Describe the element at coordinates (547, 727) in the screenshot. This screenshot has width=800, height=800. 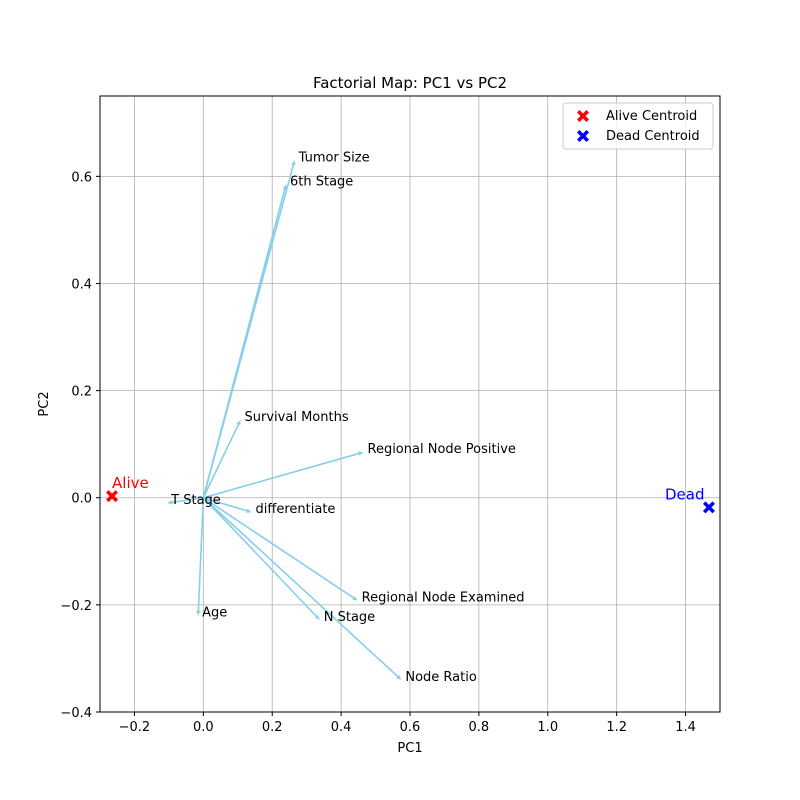
I see `x-tick-label: 1.0` at that location.